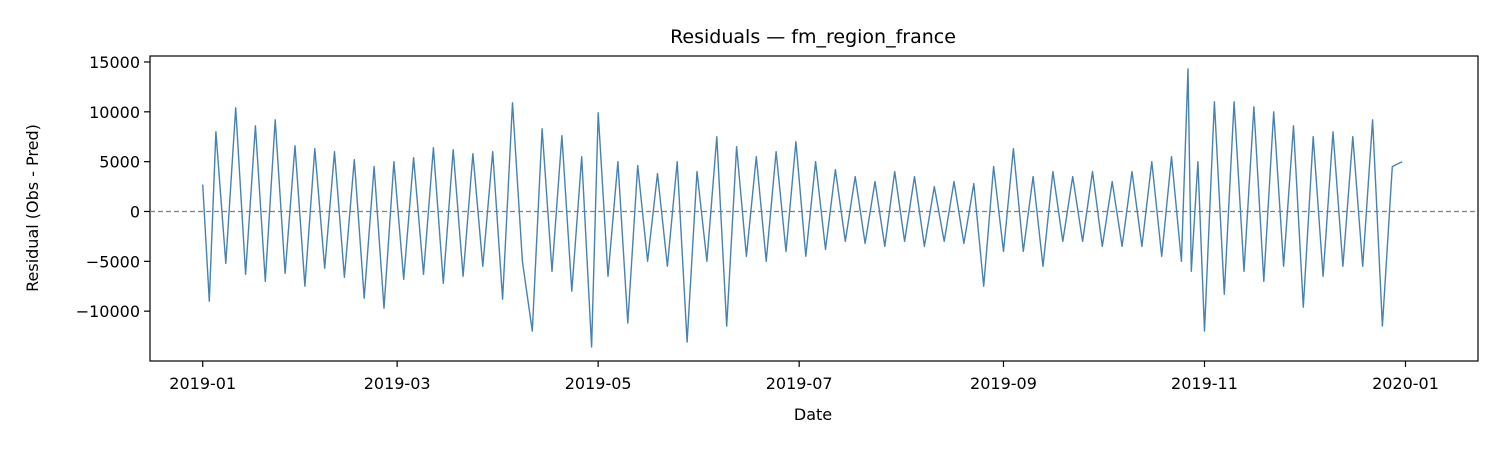  I want to click on x-tick-label: 2019-07, so click(799, 383).